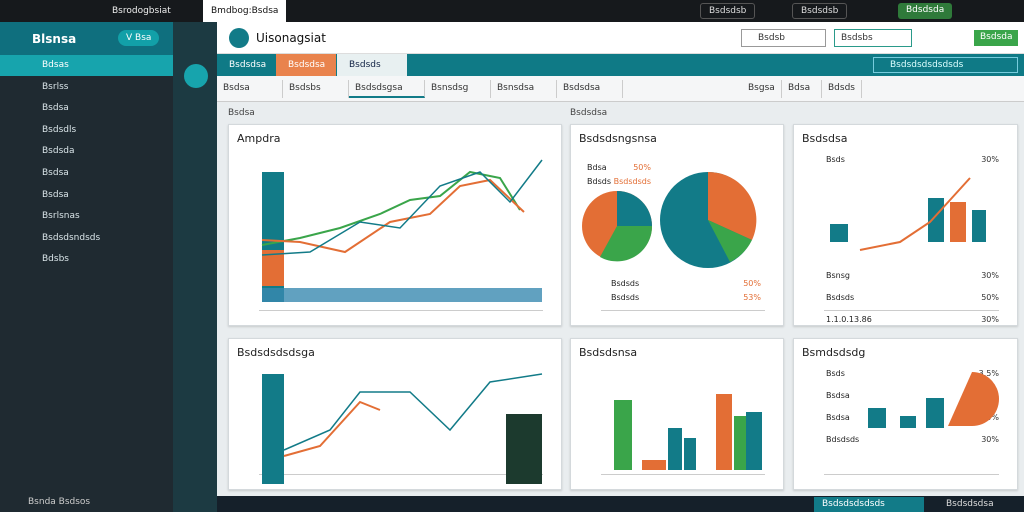 The height and width of the screenshot is (512, 1024). I want to click on legend-label: Bdsds, so click(599, 181).